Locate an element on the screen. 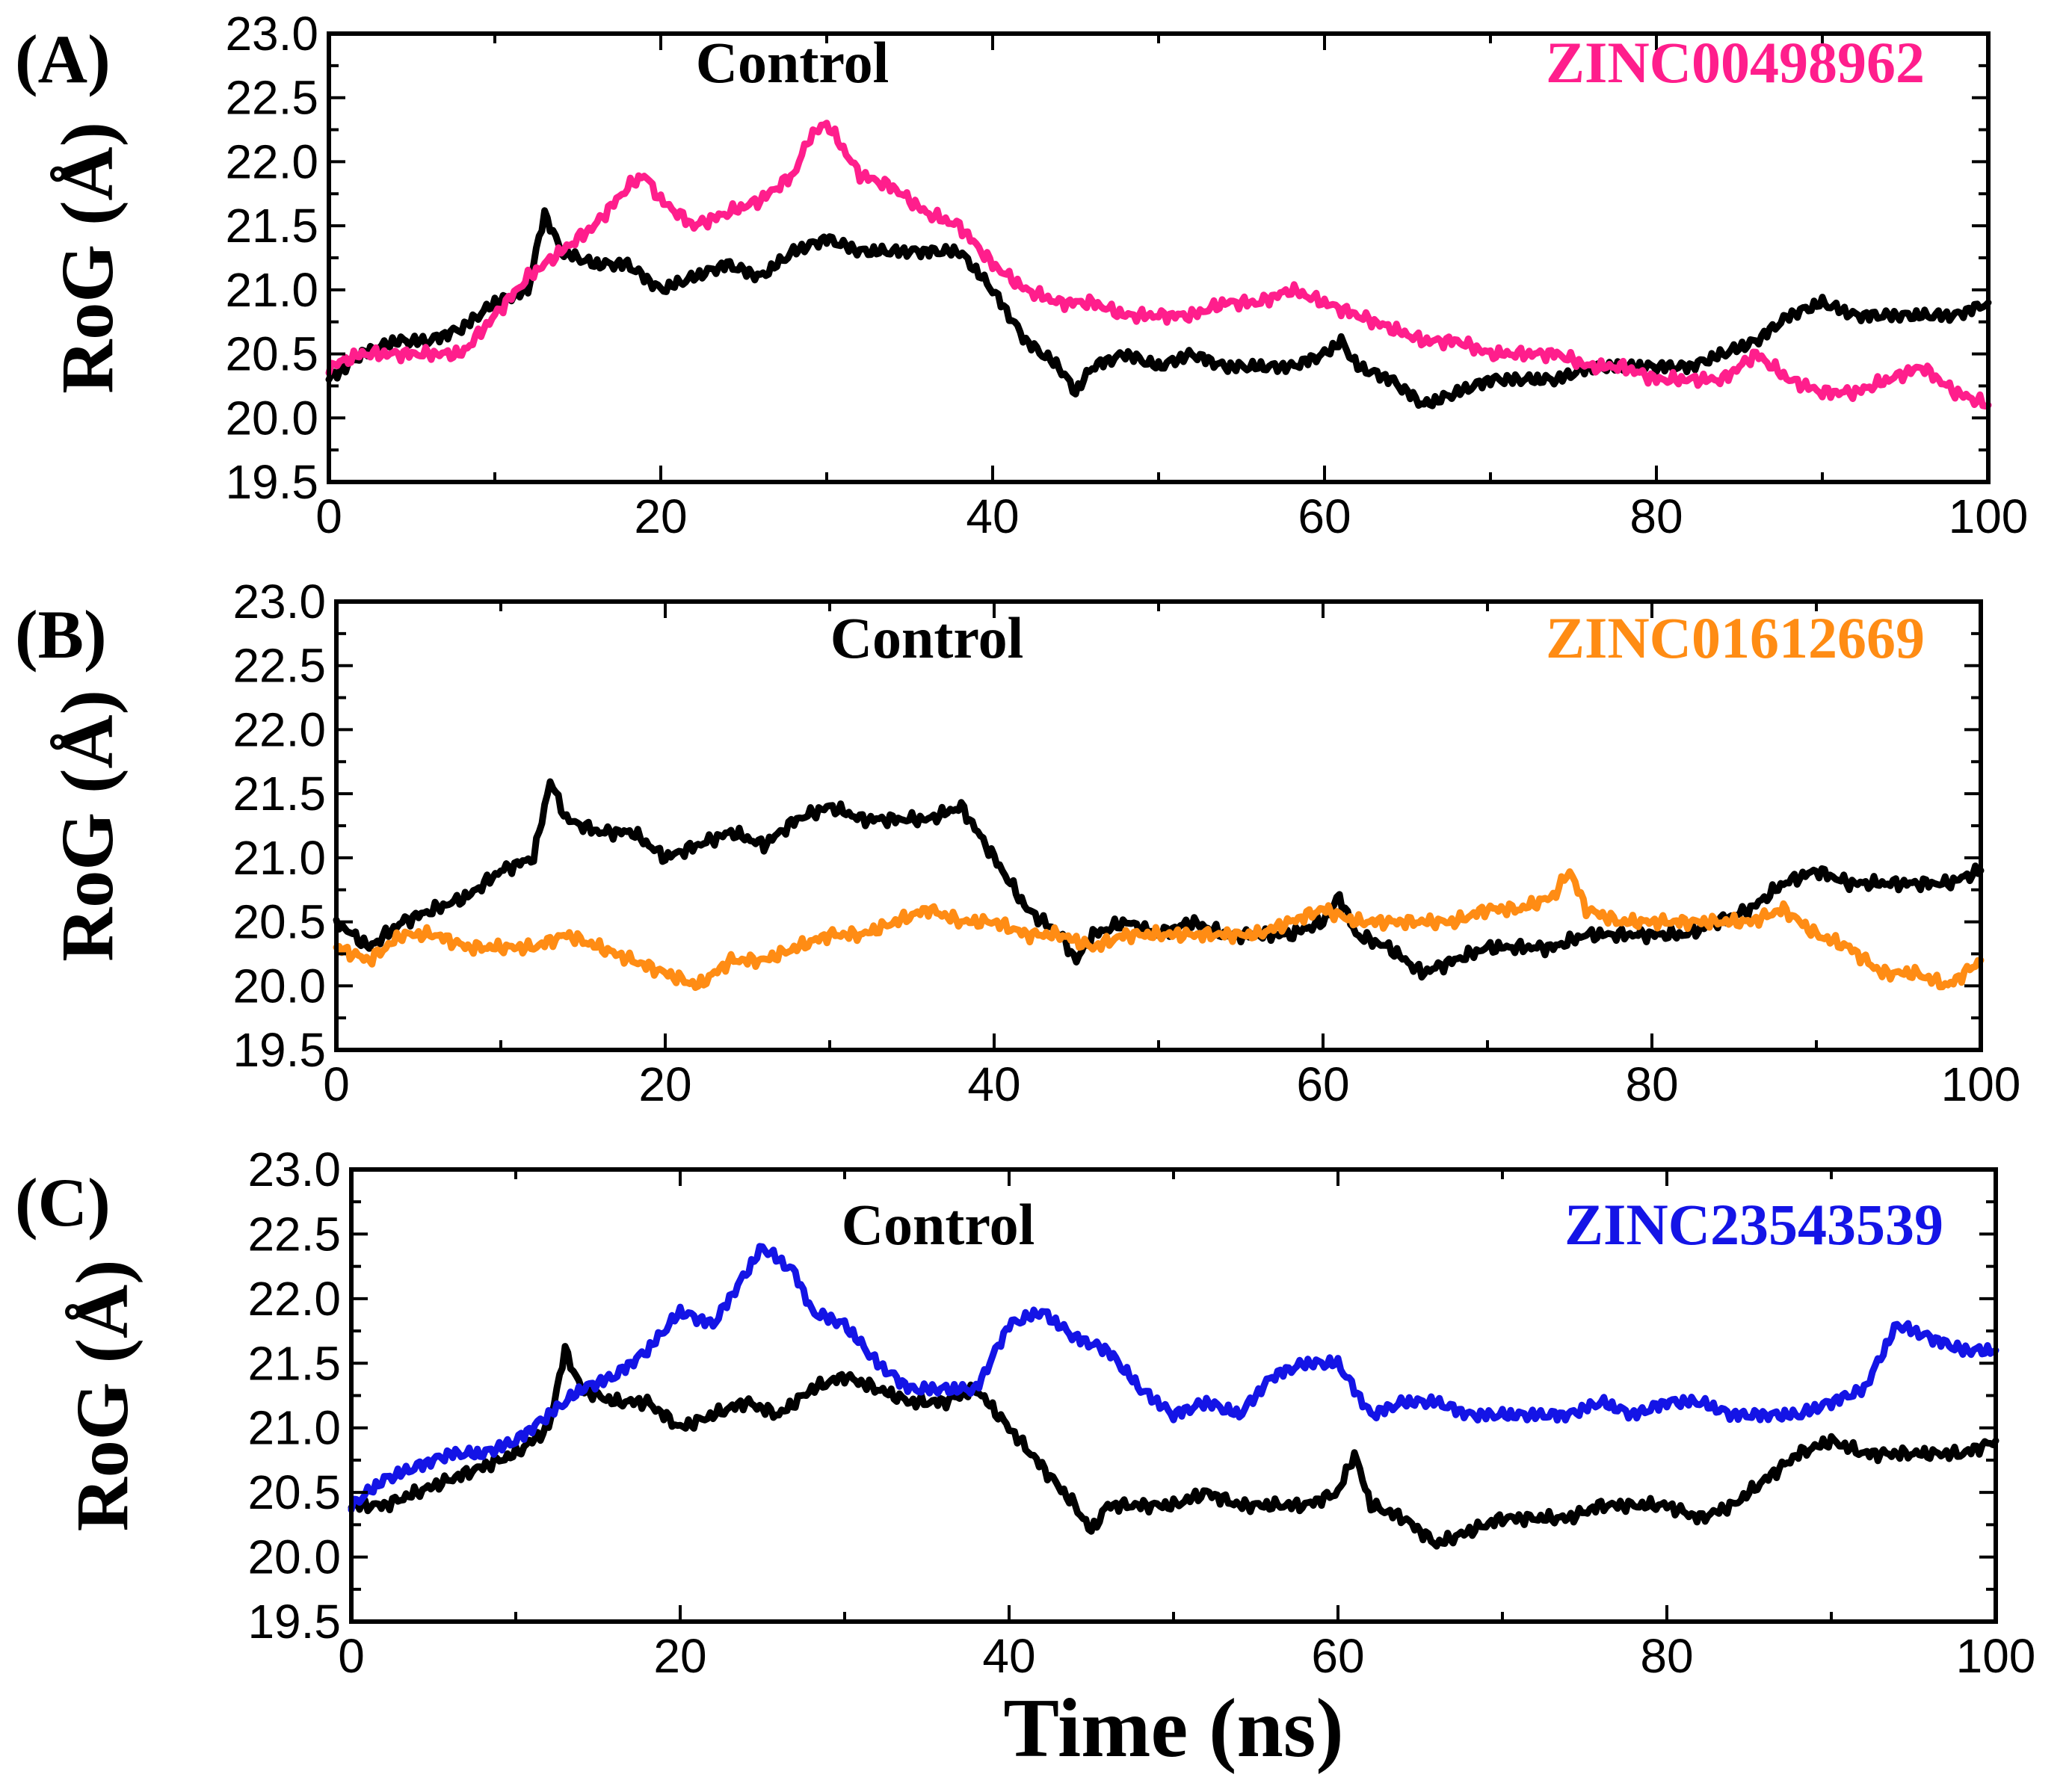 Image resolution: width=2072 pixels, height=1786 pixels. series-line-zinc23543539 is located at coordinates (1173, 1378).